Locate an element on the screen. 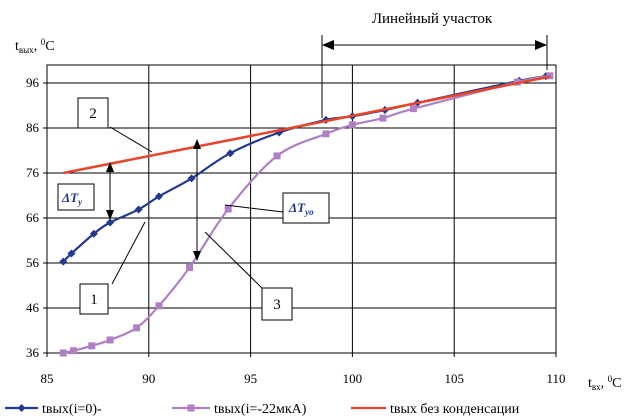  delta-ty-label: ΔTу is located at coordinates (76, 197).